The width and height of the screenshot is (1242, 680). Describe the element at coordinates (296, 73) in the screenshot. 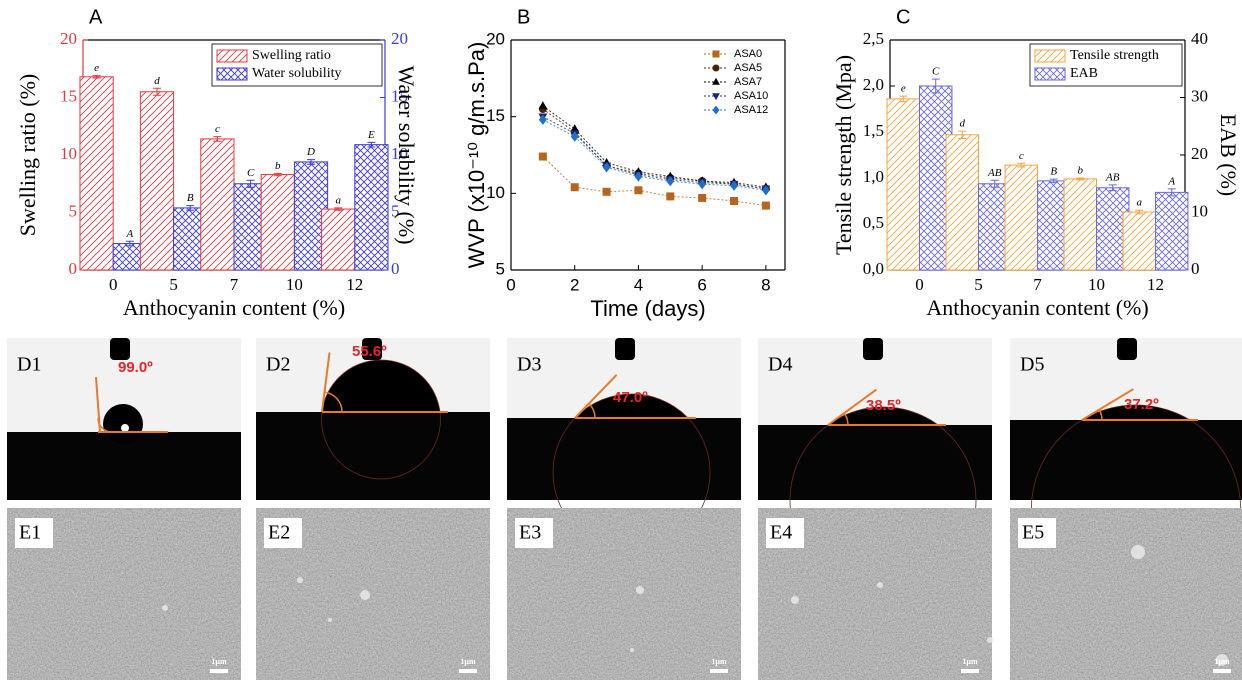

I see `legend-label: Water solubility` at that location.